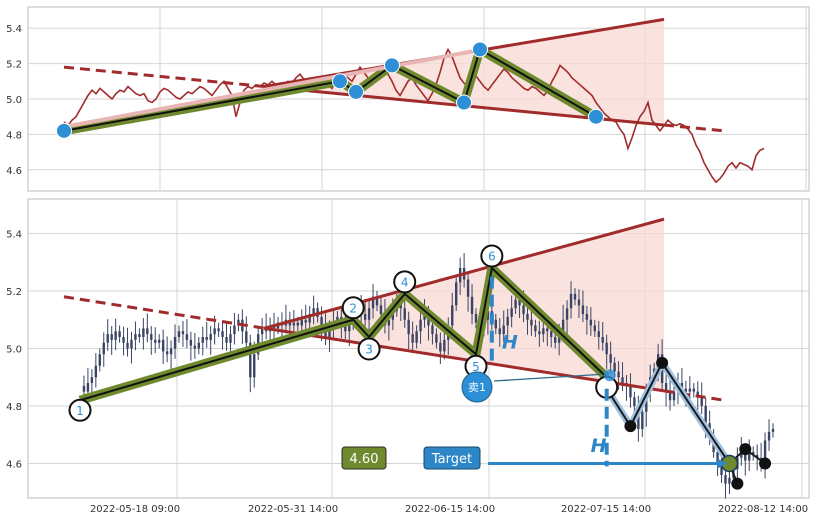  I want to click on target-tag-label: Target, so click(451, 459).